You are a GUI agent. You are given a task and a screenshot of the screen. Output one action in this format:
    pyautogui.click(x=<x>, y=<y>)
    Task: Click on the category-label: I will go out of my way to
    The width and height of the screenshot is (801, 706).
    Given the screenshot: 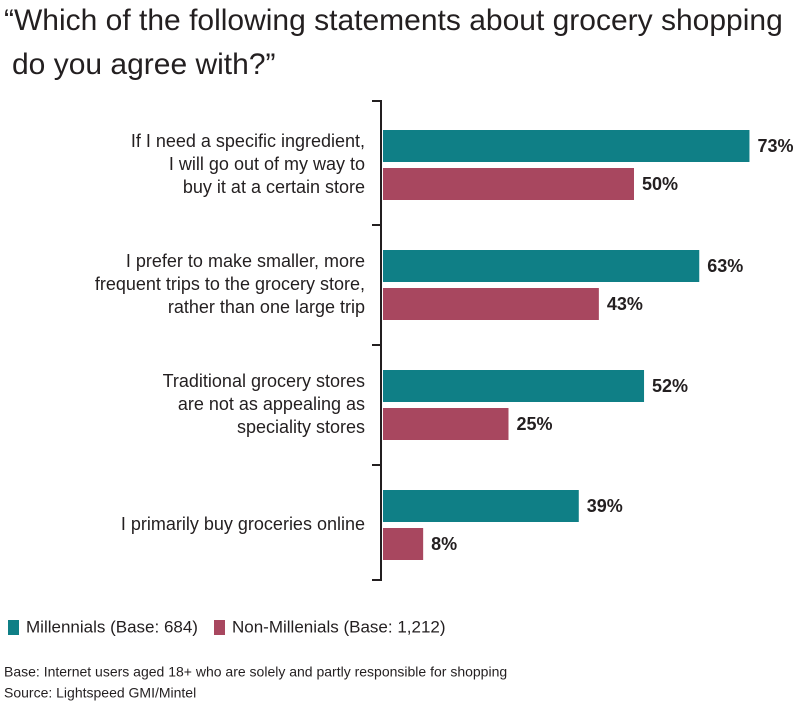 What is the action you would take?
    pyautogui.click(x=267, y=164)
    